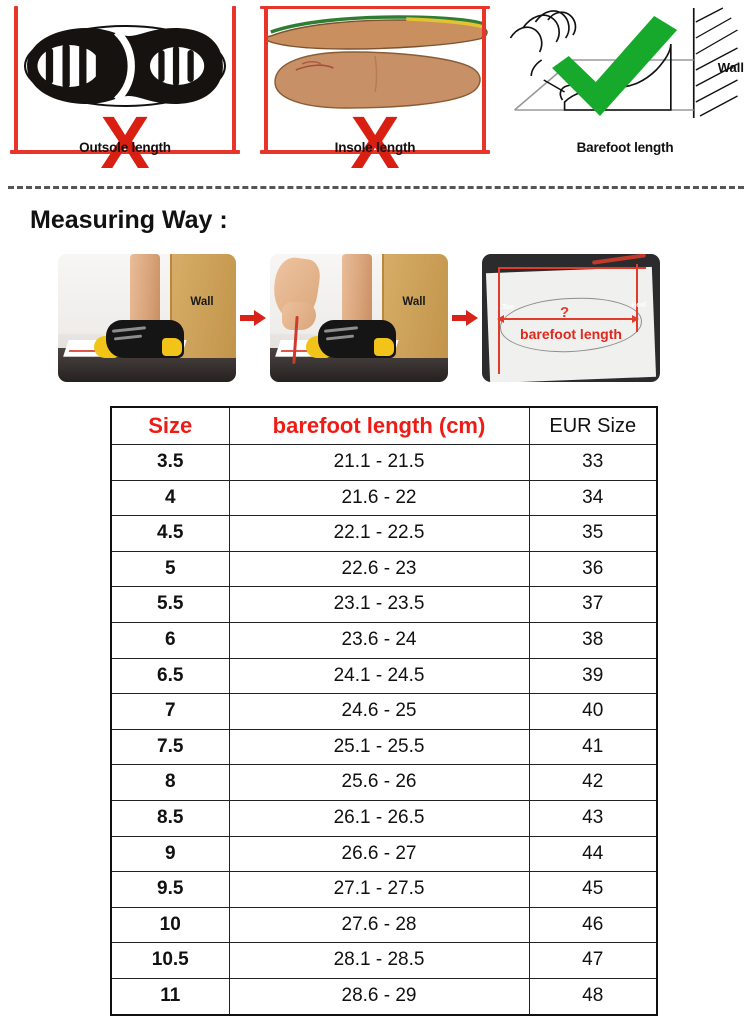 This screenshot has height=1016, width=750. Describe the element at coordinates (170, 498) in the screenshot. I see `size-cell: 4` at that location.